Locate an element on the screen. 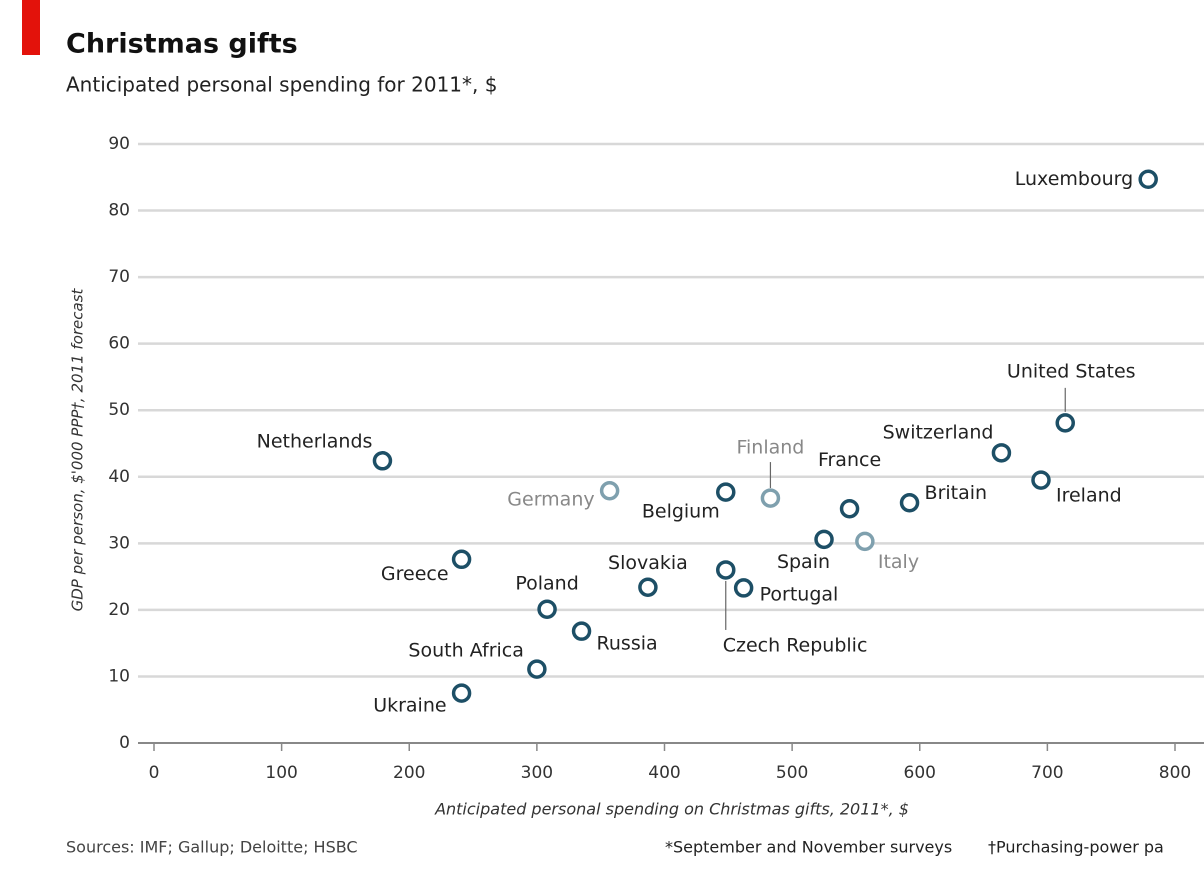 The width and height of the screenshot is (1204, 873). x-tick-label: 800 is located at coordinates (1175, 773).